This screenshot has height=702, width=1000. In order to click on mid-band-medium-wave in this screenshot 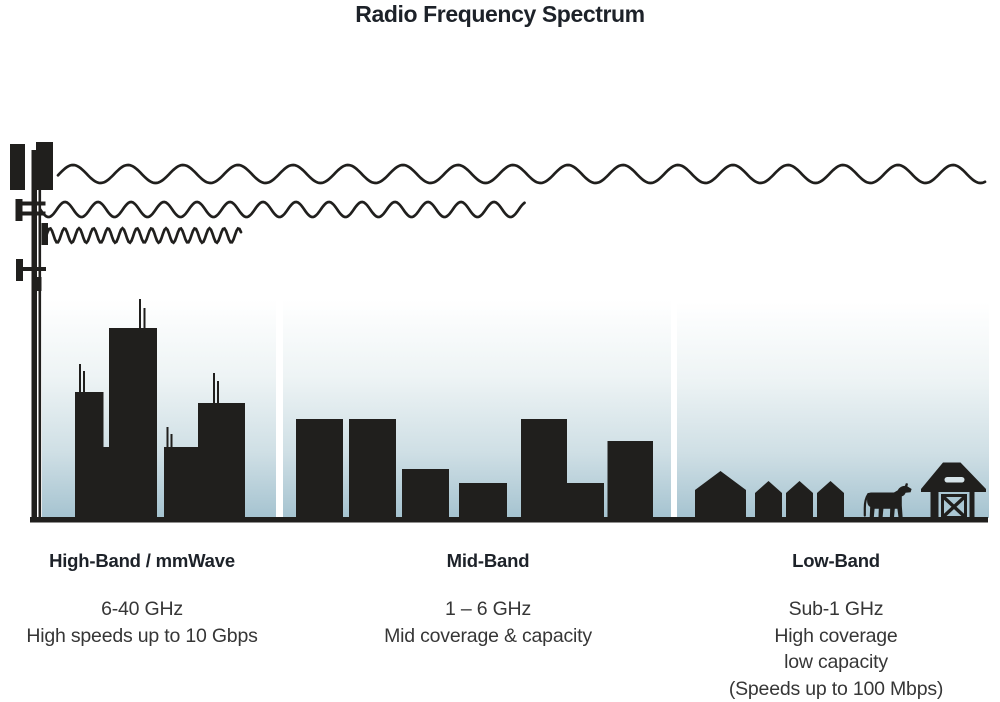, I will do `click(282, 209)`.